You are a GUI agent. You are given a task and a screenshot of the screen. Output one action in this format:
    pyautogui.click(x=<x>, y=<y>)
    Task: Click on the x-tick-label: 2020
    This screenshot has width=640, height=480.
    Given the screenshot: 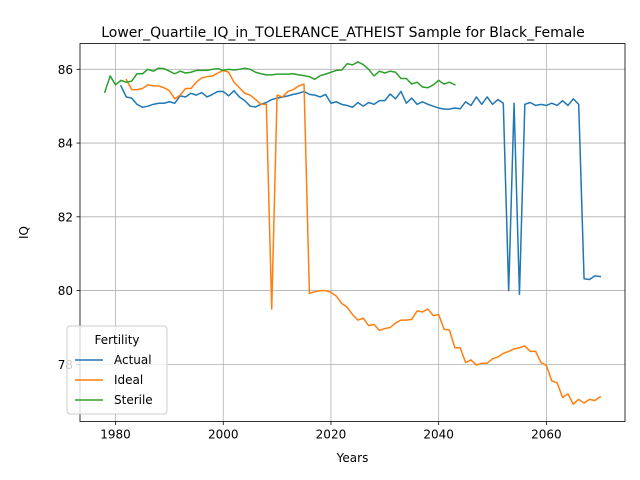 What is the action you would take?
    pyautogui.click(x=331, y=435)
    